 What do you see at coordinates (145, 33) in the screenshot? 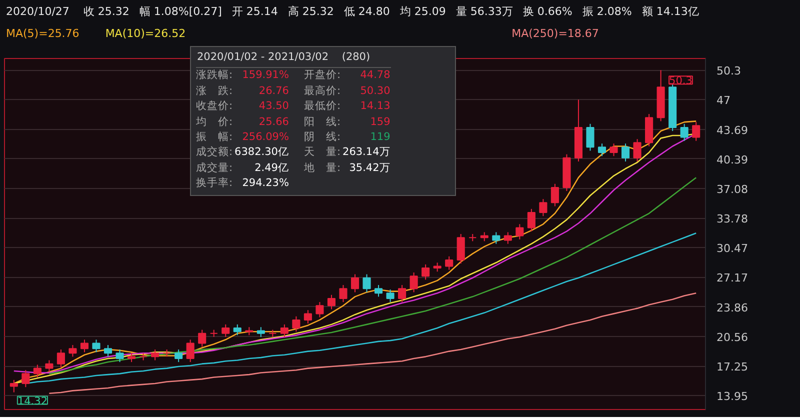
I see `text: MA(10)=26.52` at bounding box center [145, 33].